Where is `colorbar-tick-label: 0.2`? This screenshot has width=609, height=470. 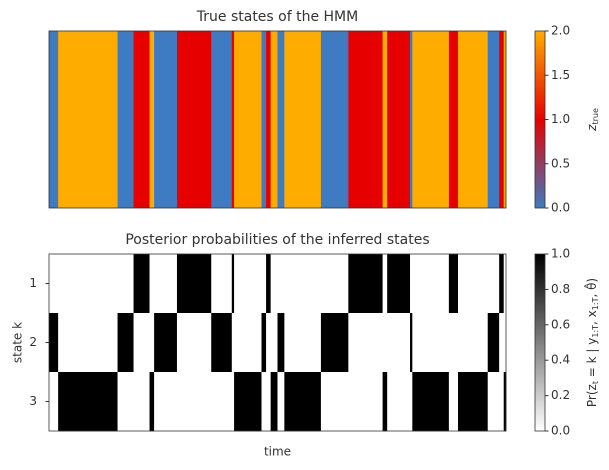
colorbar-tick-label: 0.2 is located at coordinates (560, 395).